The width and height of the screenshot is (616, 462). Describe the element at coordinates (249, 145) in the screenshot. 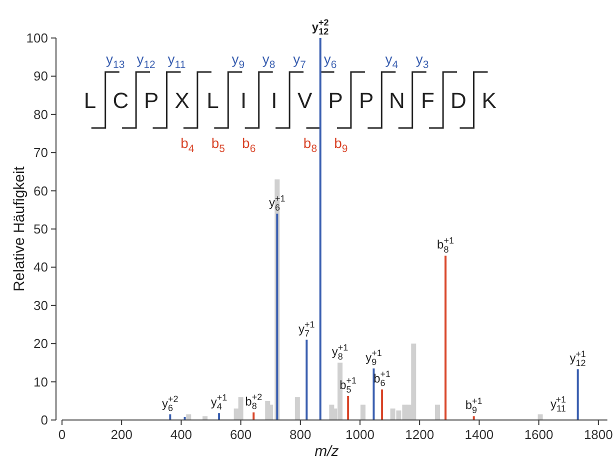

I see `annotation: b$_{6}$` at that location.